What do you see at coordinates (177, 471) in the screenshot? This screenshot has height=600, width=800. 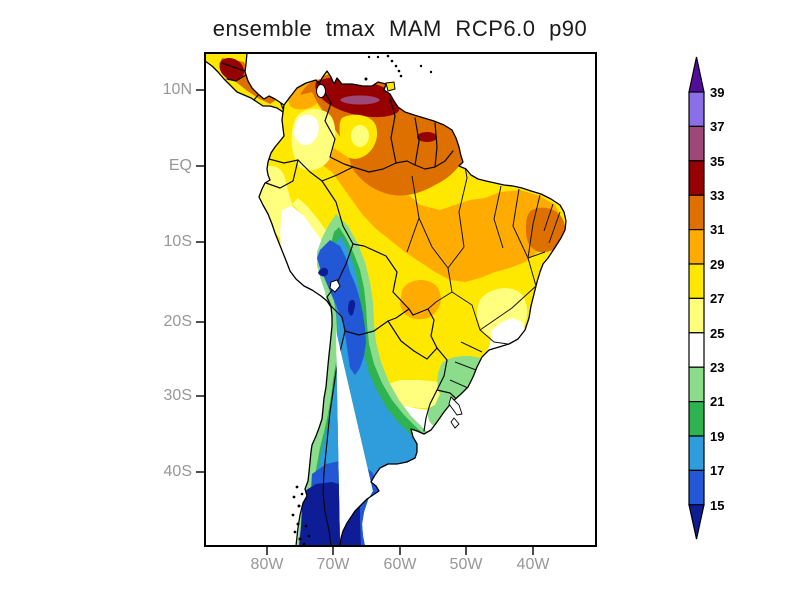 I see `lat-label-40s: 40S` at bounding box center [177, 471].